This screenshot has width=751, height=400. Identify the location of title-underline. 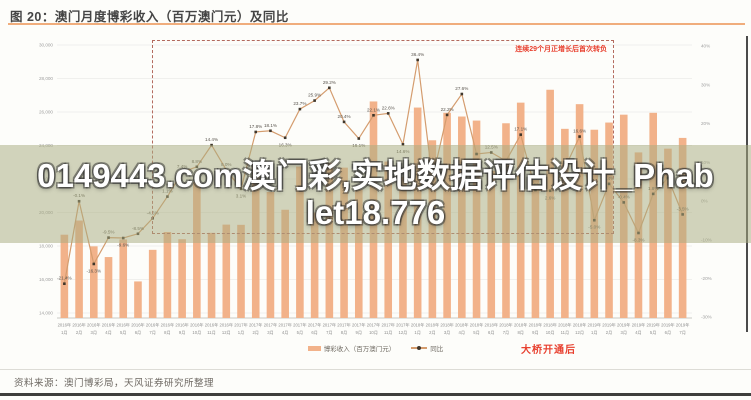
(376, 24).